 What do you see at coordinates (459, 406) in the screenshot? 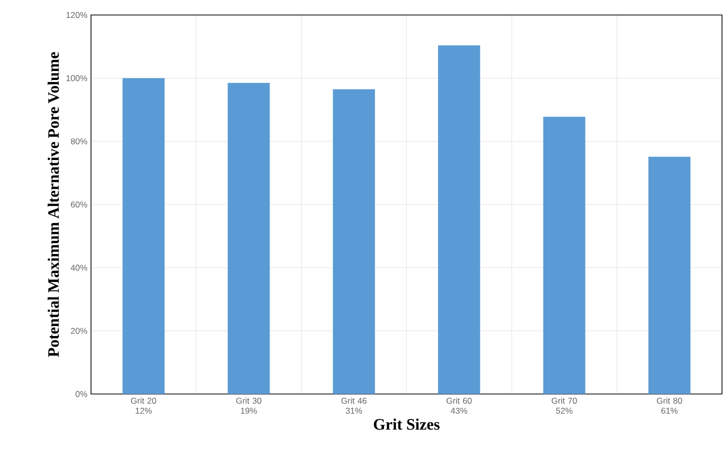
I see `x-tick-label: Grit 60 43%` at bounding box center [459, 406].